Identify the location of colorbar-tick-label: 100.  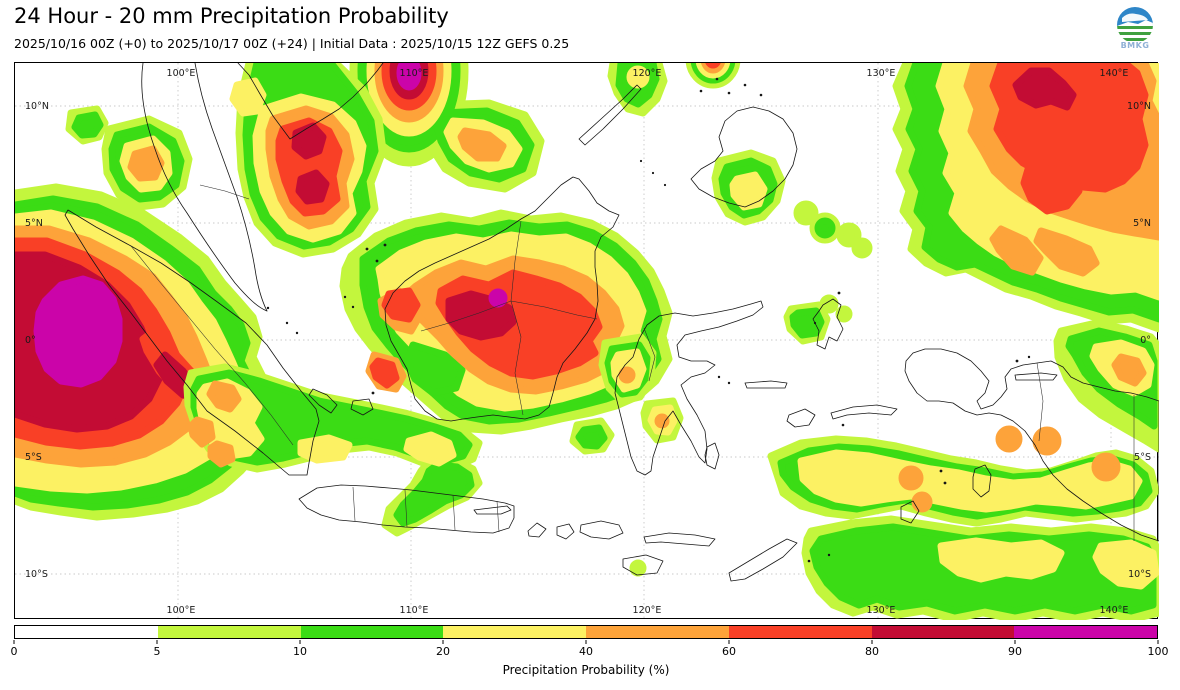
(1158, 651).